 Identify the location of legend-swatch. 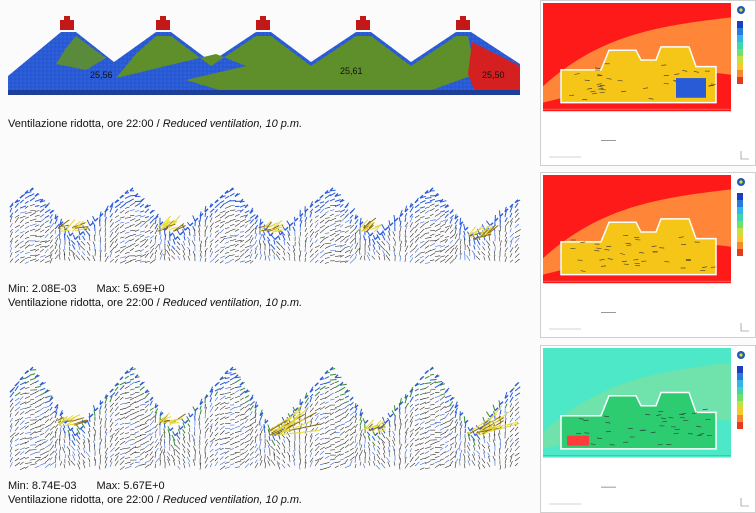
(740, 66).